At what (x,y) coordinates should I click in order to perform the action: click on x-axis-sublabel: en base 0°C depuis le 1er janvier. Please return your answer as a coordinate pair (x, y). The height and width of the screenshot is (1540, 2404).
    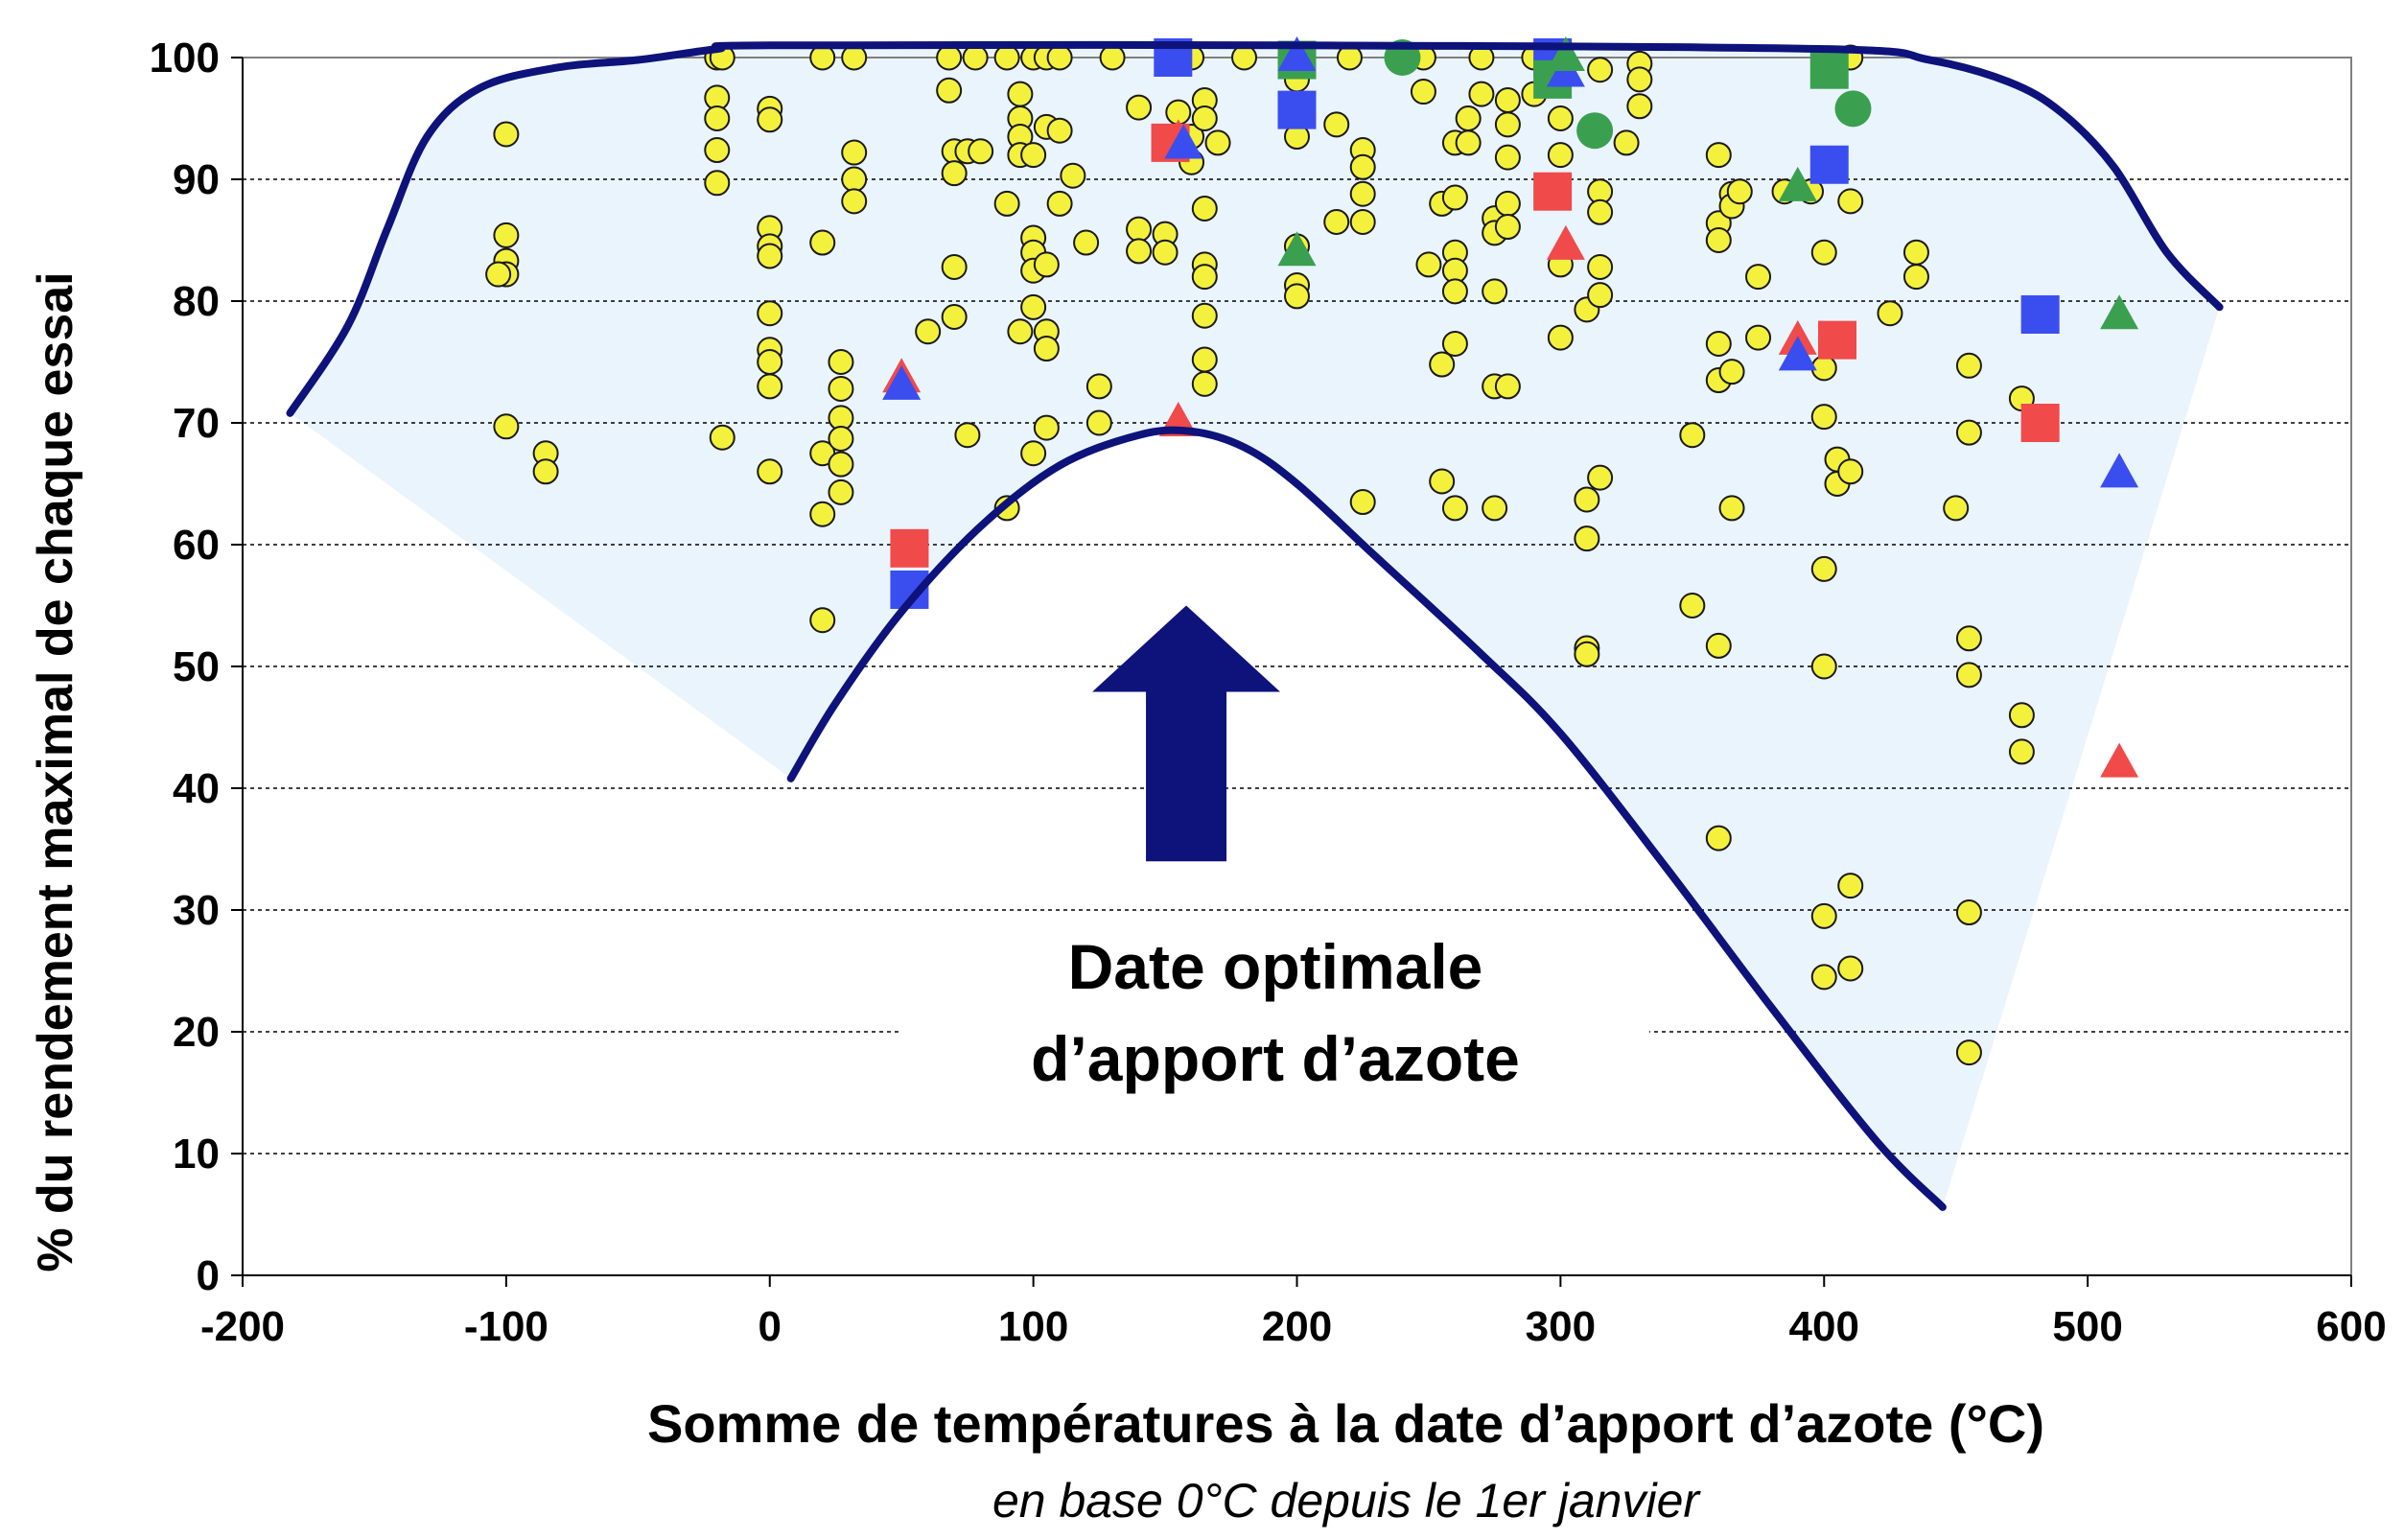
    Looking at the image, I should click on (1346, 1501).